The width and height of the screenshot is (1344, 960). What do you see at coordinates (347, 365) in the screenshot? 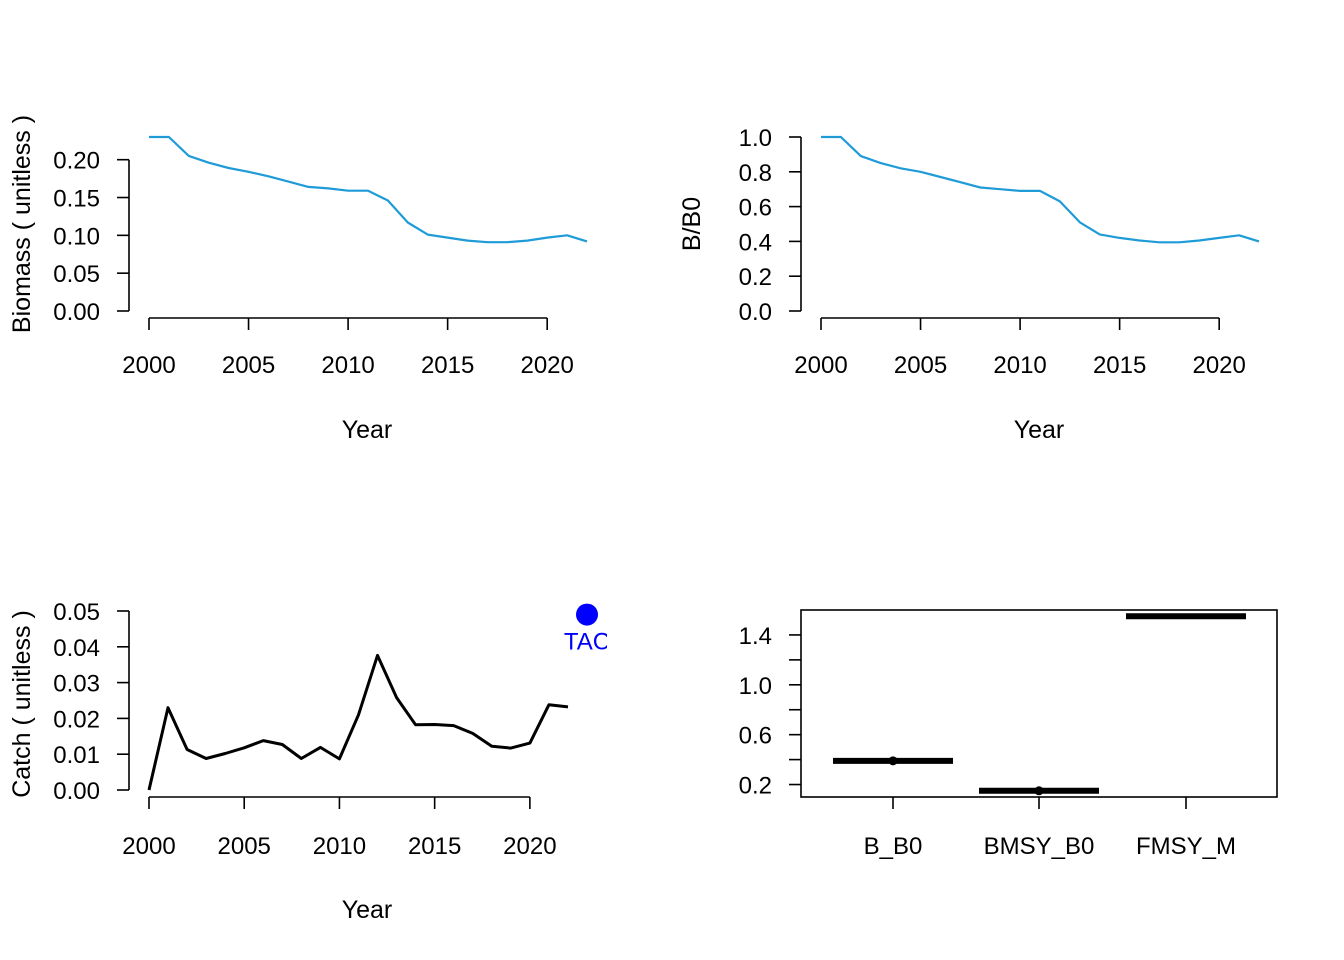
I see `biomass-x-tick-label: 2010` at bounding box center [347, 365].